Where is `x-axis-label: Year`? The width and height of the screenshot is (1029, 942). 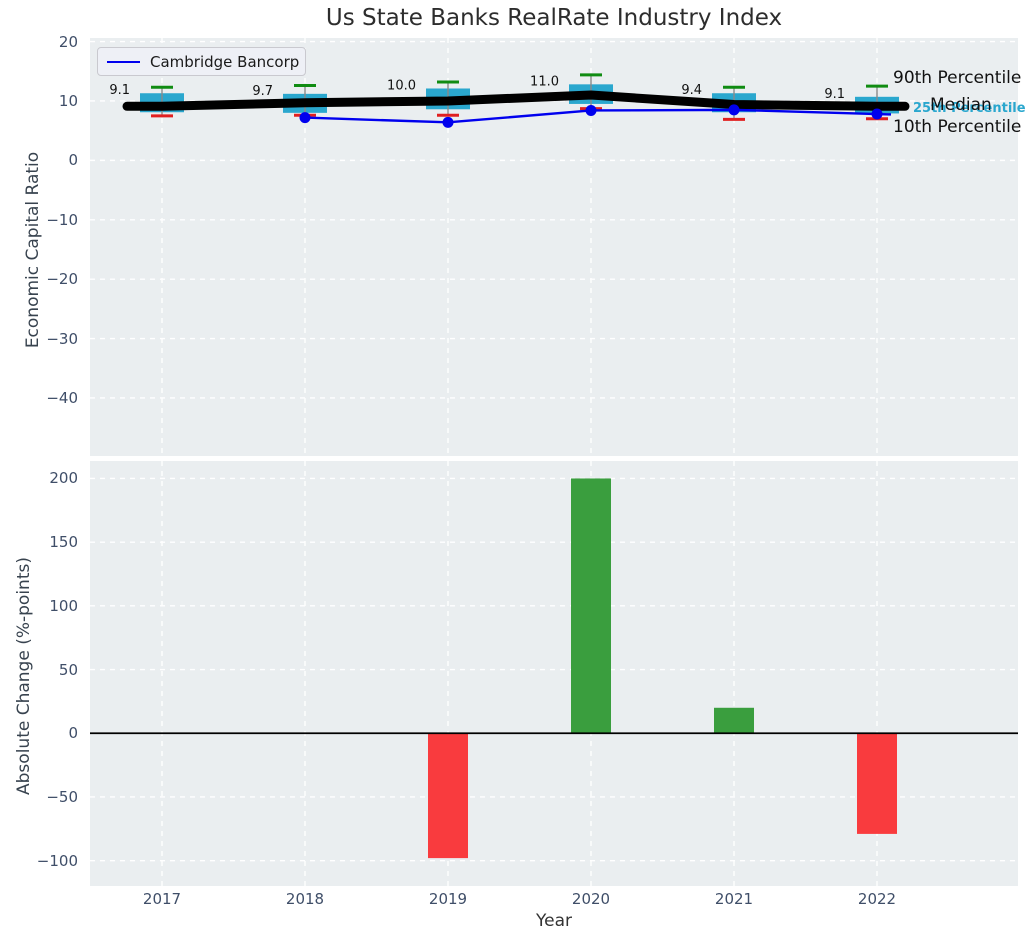
x-axis-label: Year is located at coordinates (554, 921).